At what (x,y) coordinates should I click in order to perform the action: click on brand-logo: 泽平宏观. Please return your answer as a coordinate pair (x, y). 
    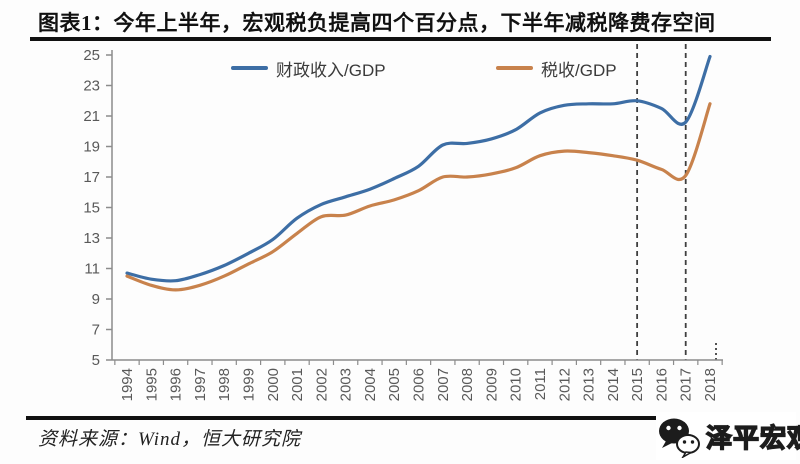
    Looking at the image, I should click on (728, 436).